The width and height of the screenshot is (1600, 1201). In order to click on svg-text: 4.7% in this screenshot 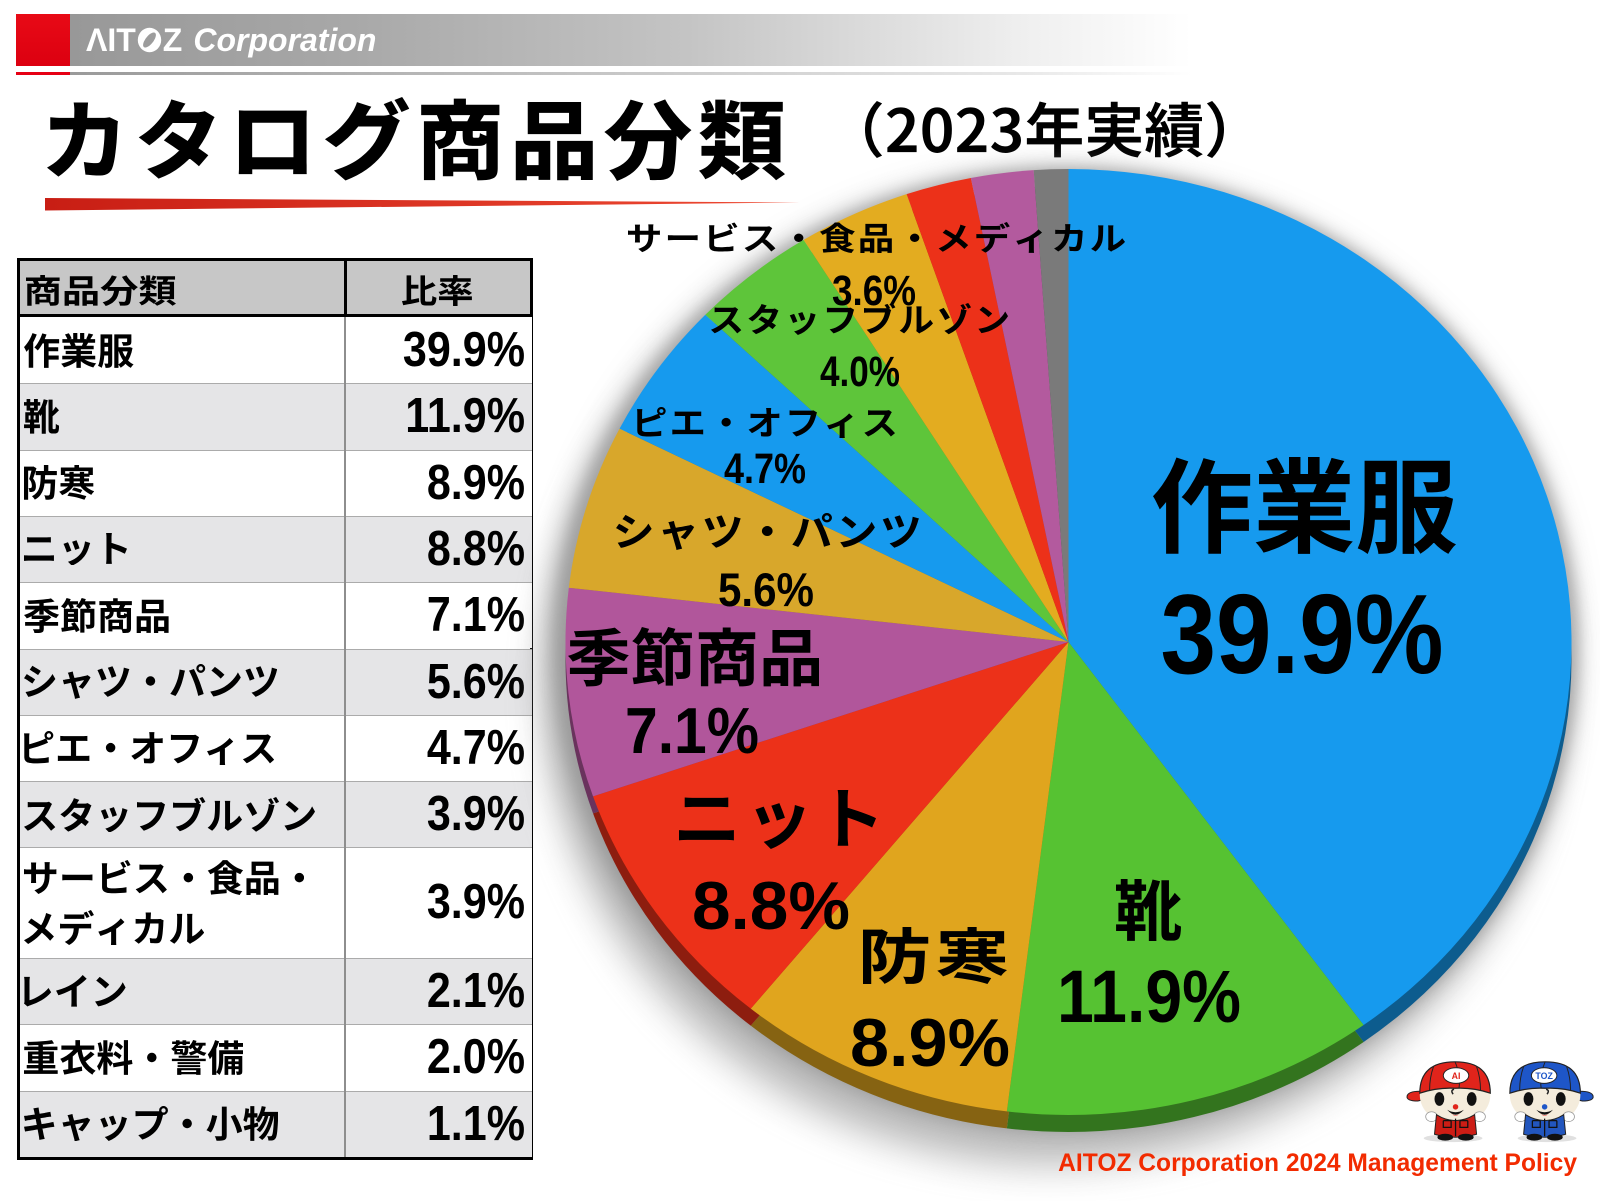, I will do `click(765, 469)`.